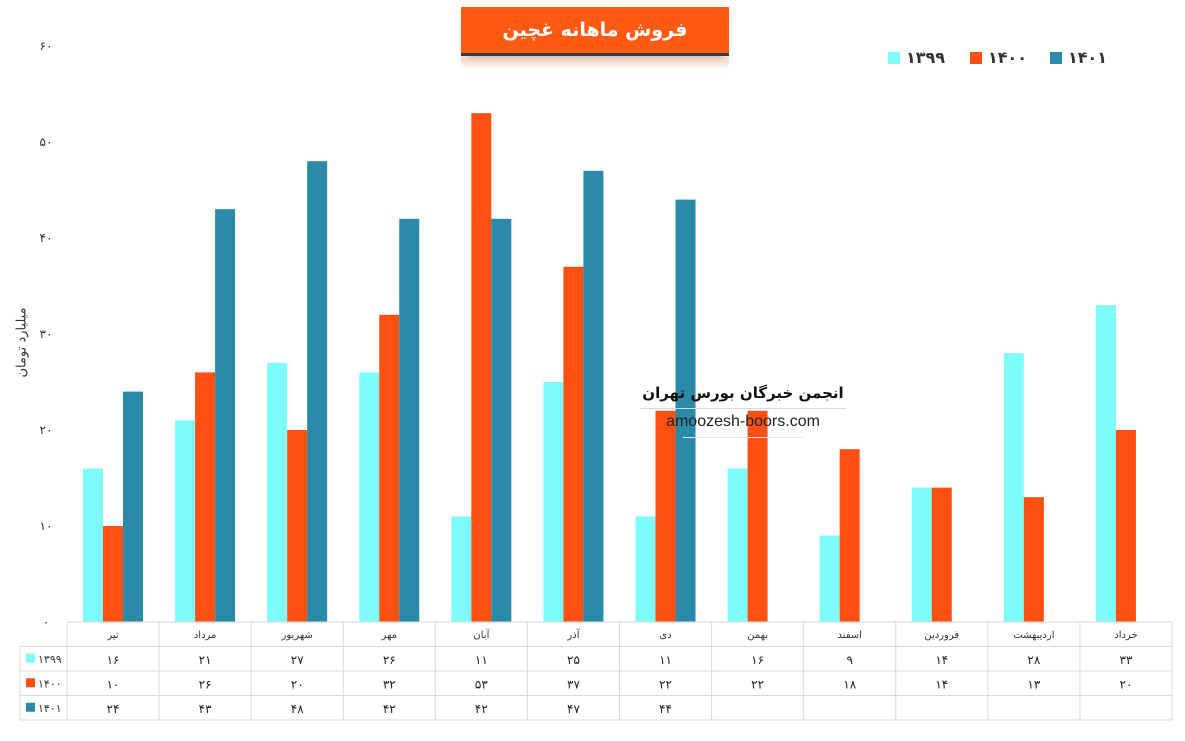 Image resolution: width=1185 pixels, height=741 pixels. Describe the element at coordinates (205, 635) in the screenshot. I see `x-tick-label: مرداد` at that location.